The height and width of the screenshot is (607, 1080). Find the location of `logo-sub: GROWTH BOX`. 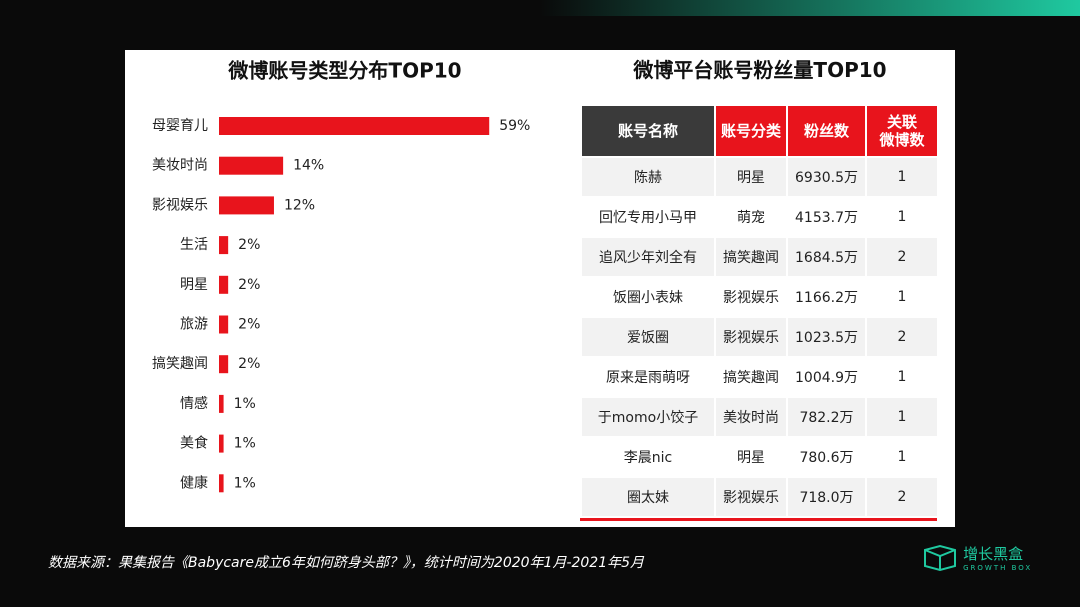

logo-sub: GROWTH BOX is located at coordinates (998, 568).